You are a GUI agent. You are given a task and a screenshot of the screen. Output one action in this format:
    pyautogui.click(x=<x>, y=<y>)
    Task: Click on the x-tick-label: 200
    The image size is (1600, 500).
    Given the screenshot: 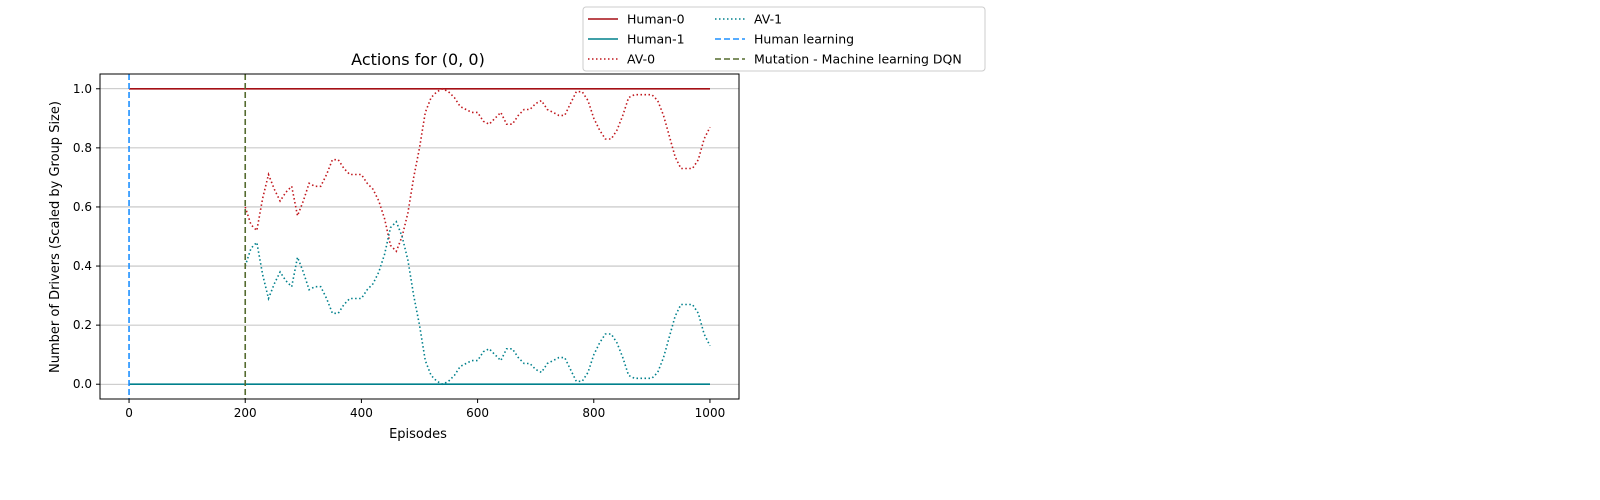 What is the action you would take?
    pyautogui.click(x=245, y=413)
    